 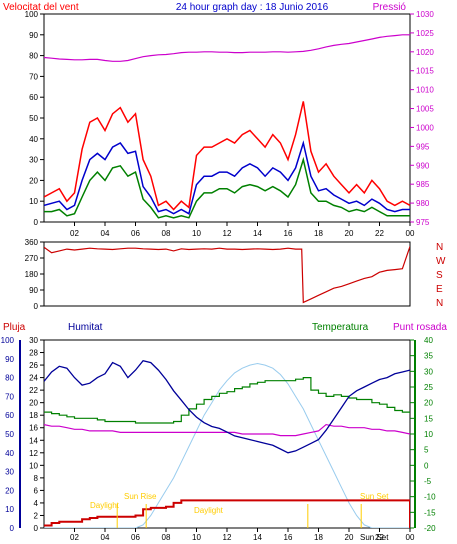 I want to click on temp-time-label: 12, so click(x=227, y=537).